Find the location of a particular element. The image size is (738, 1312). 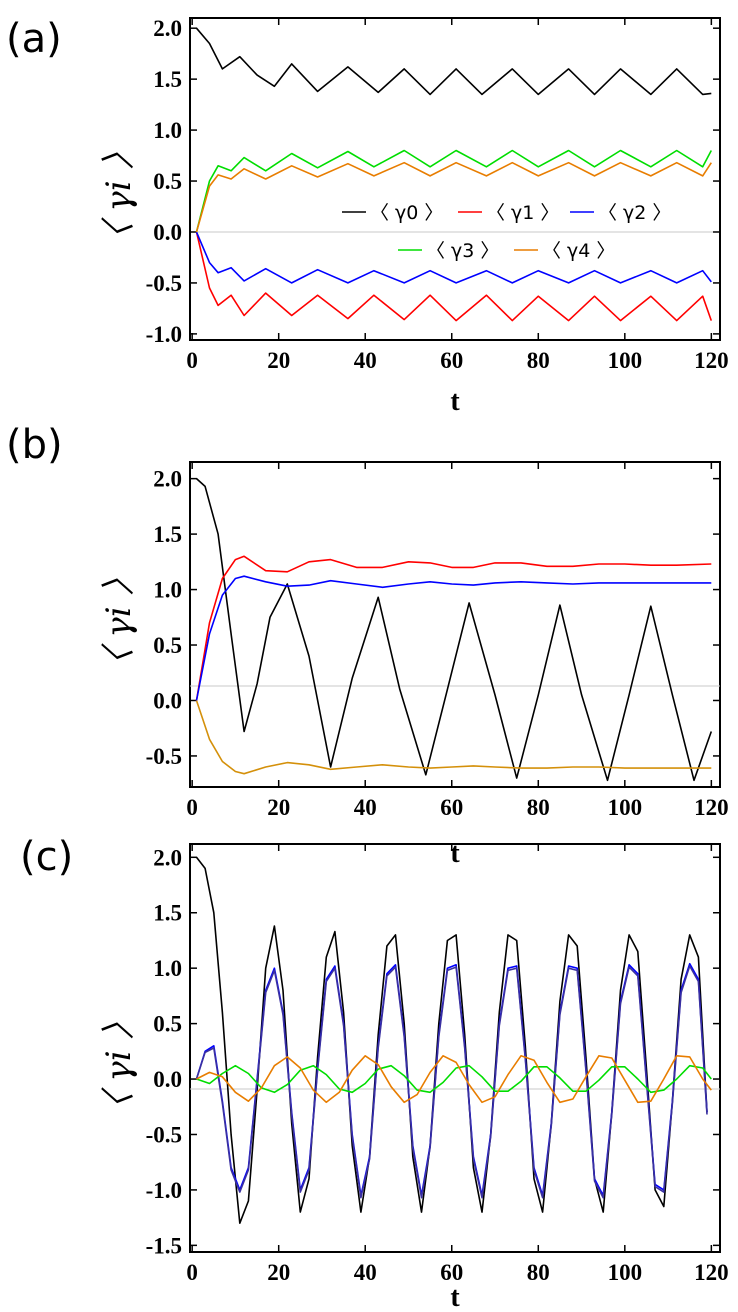

ytick-label-b-5: -0.5 is located at coordinates (164, 756).